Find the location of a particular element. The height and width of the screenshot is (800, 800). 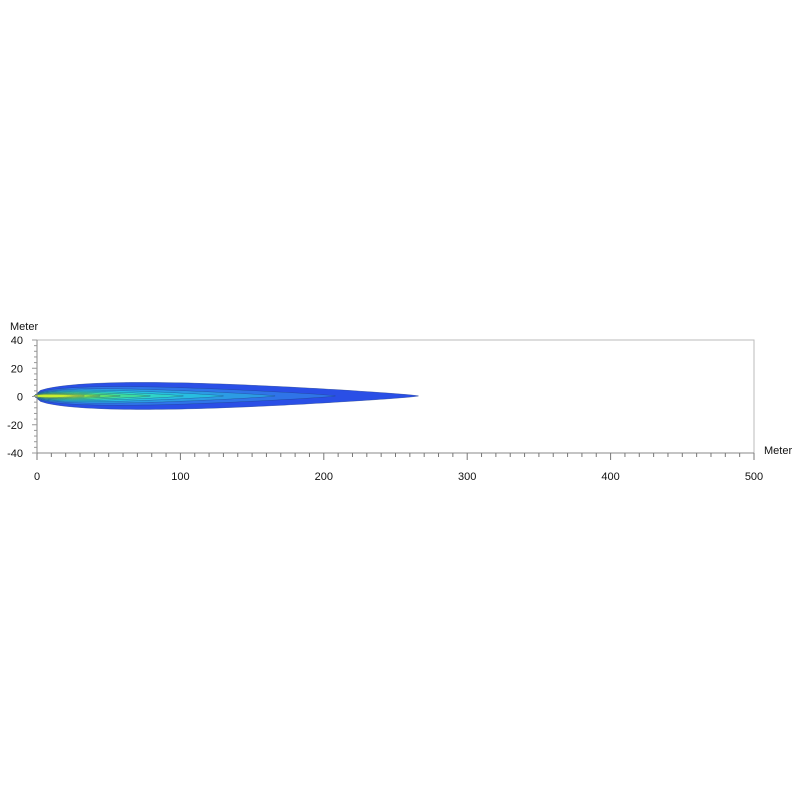

x-tick-label: 500 is located at coordinates (754, 477).